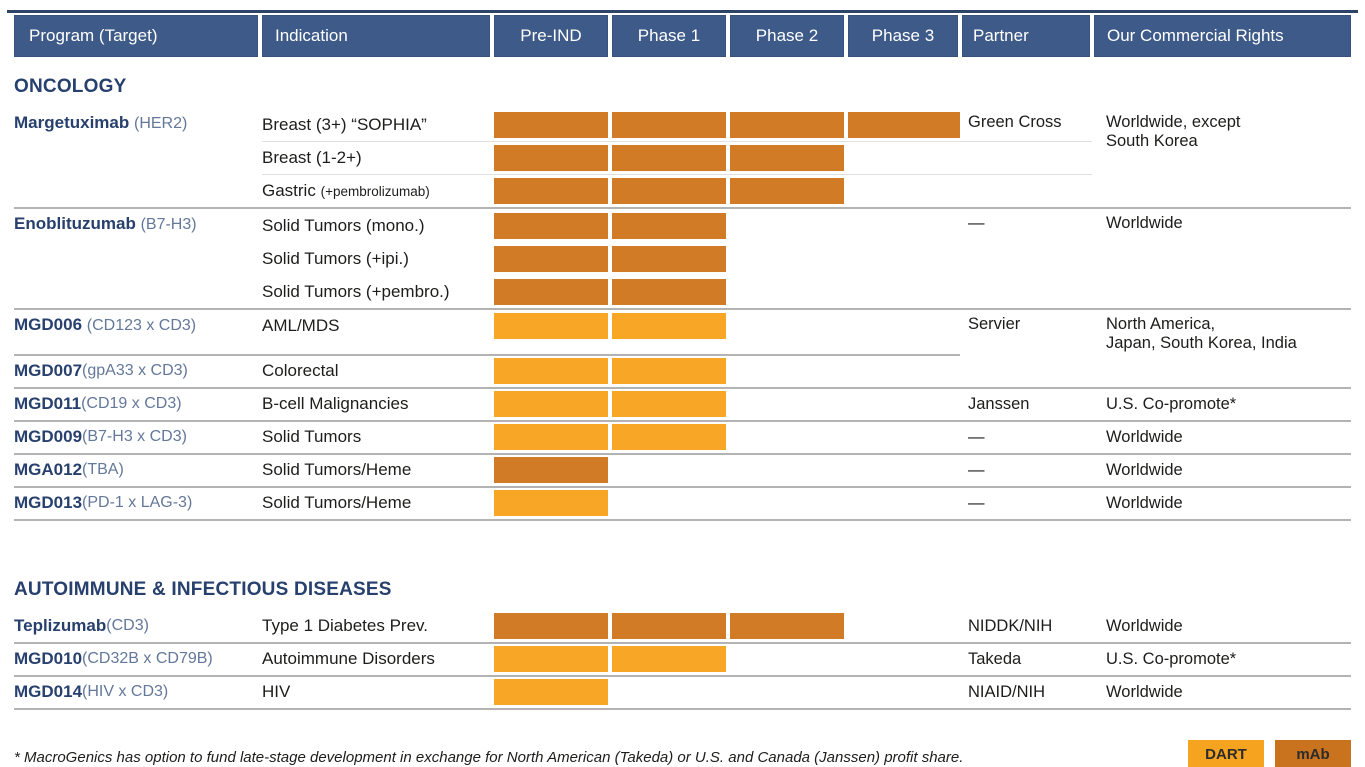 The height and width of the screenshot is (767, 1365). Describe the element at coordinates (611, 404) in the screenshot. I see `indication-rows: B-cell Malignancies` at that location.